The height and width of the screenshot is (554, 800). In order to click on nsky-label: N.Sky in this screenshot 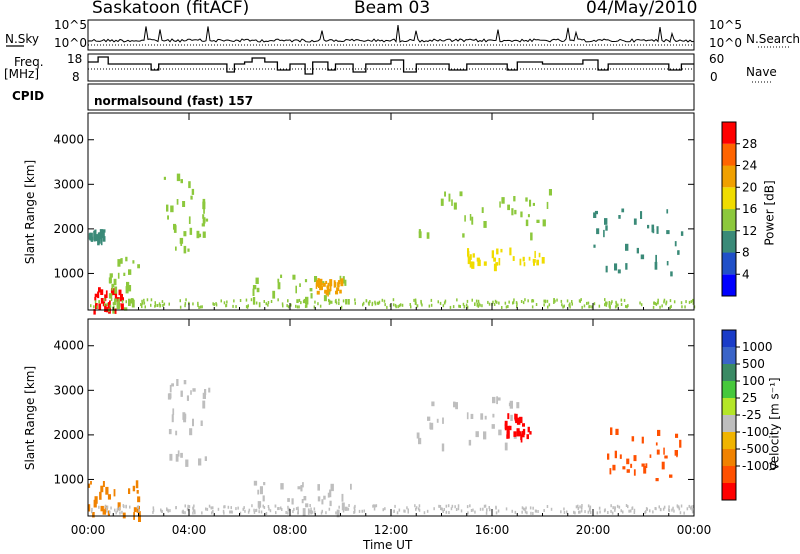, I will do `click(22, 39)`.